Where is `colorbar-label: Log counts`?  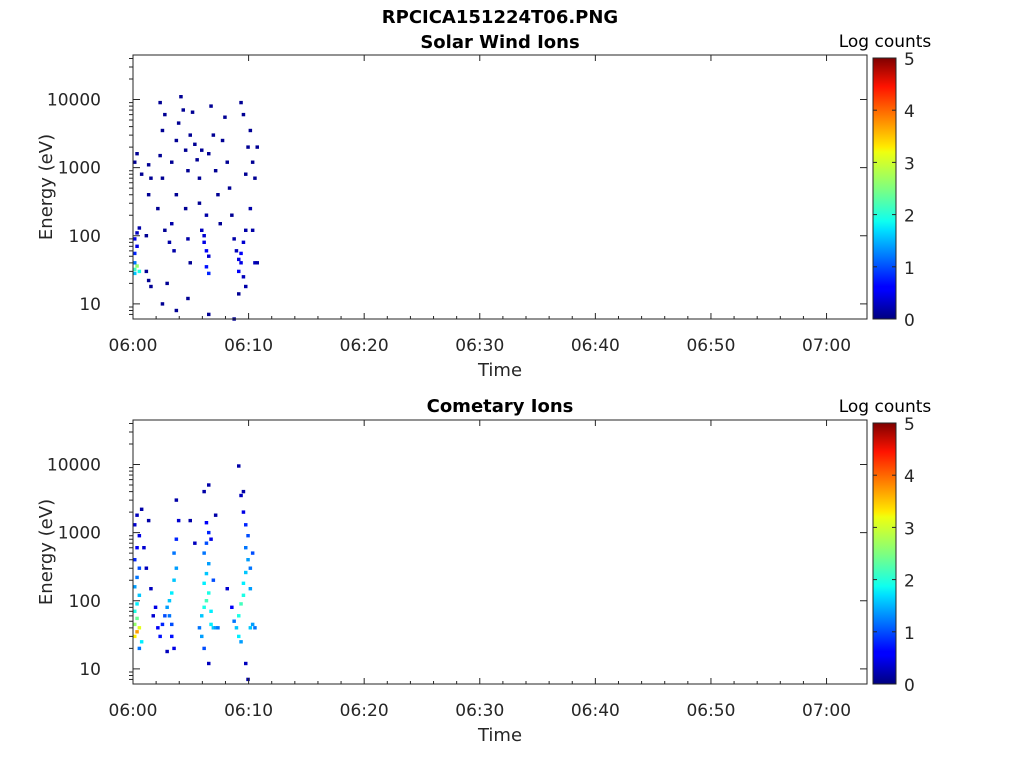
colorbar-label: Log counts is located at coordinates (885, 42).